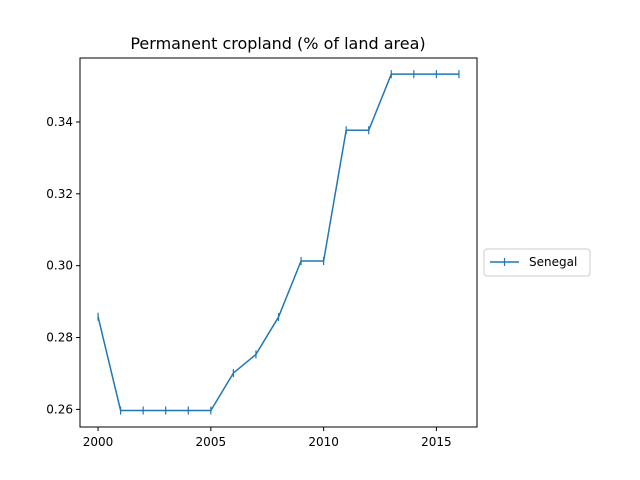 This screenshot has height=480, width=640. Describe the element at coordinates (436, 442) in the screenshot. I see `x-tick-label: 2015` at that location.